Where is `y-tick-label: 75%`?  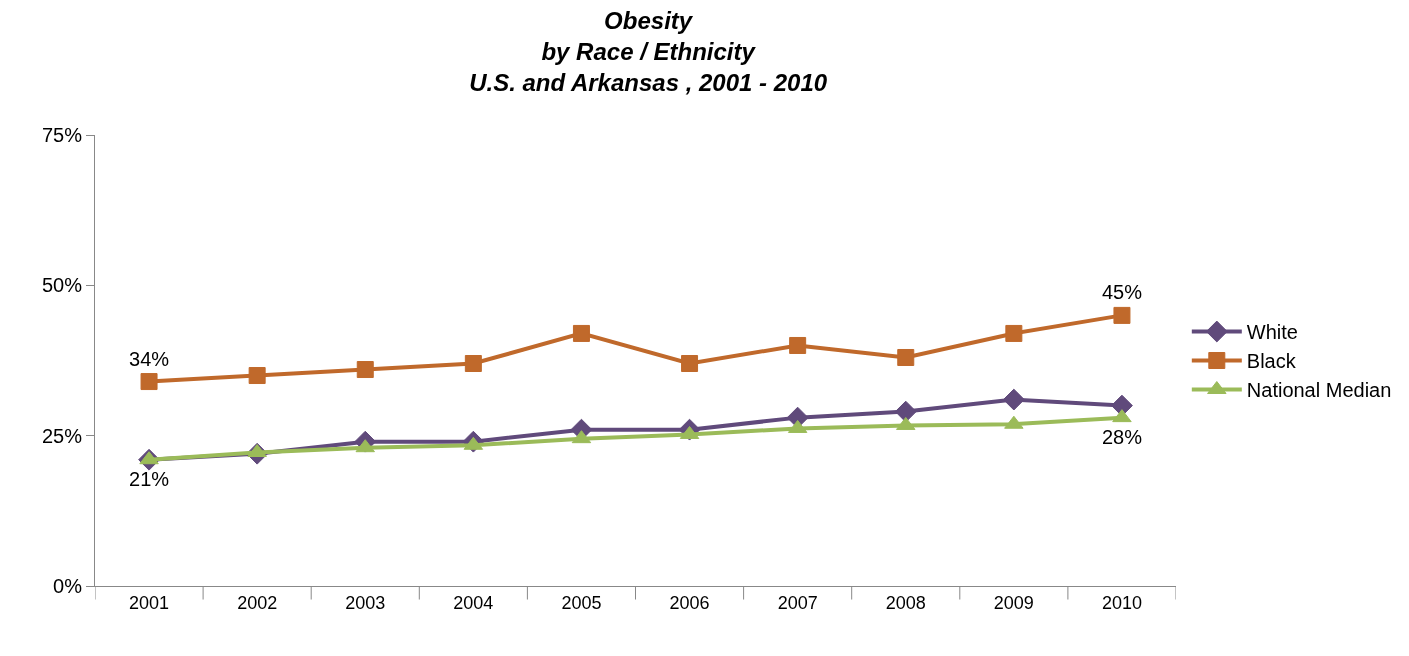
y-tick-label: 75% is located at coordinates (62, 135).